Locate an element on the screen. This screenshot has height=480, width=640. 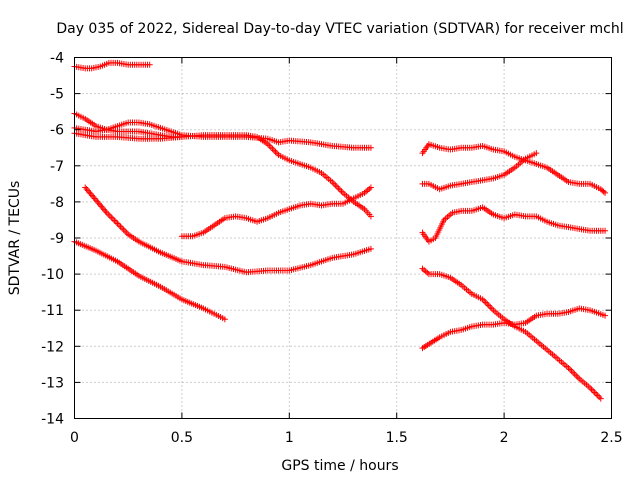
x-tick-label: 2 is located at coordinates (504, 438).